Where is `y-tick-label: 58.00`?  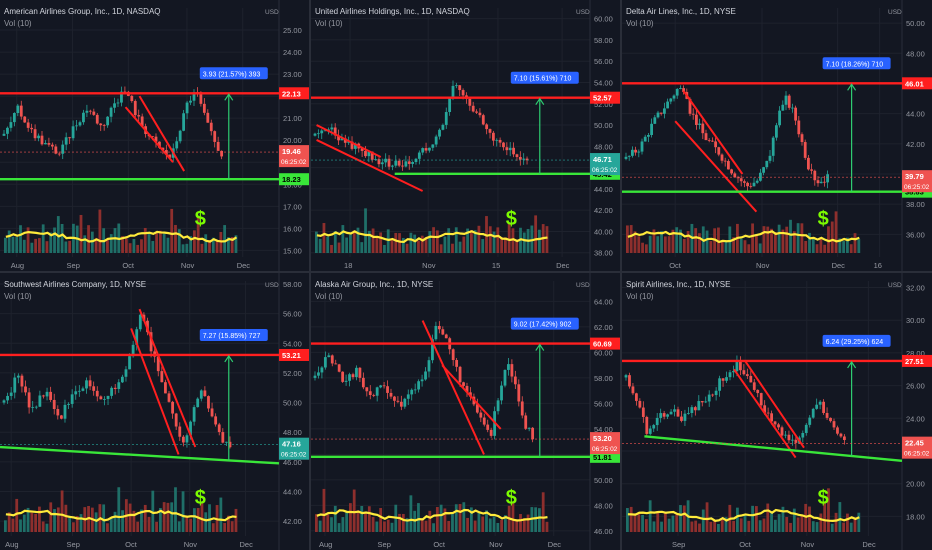 y-tick-label: 58.00 is located at coordinates (603, 40).